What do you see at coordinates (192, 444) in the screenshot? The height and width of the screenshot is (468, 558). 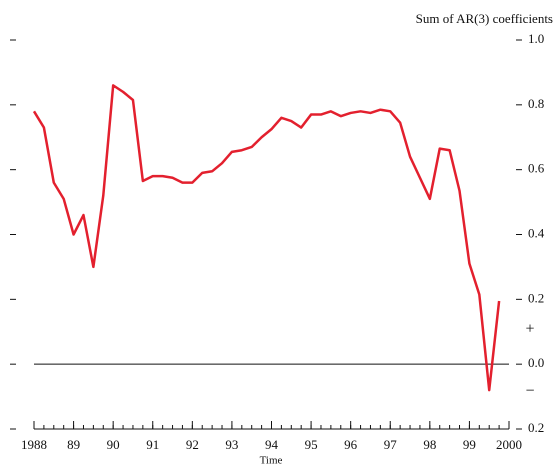 I see `x-tick-label: 92` at bounding box center [192, 444].